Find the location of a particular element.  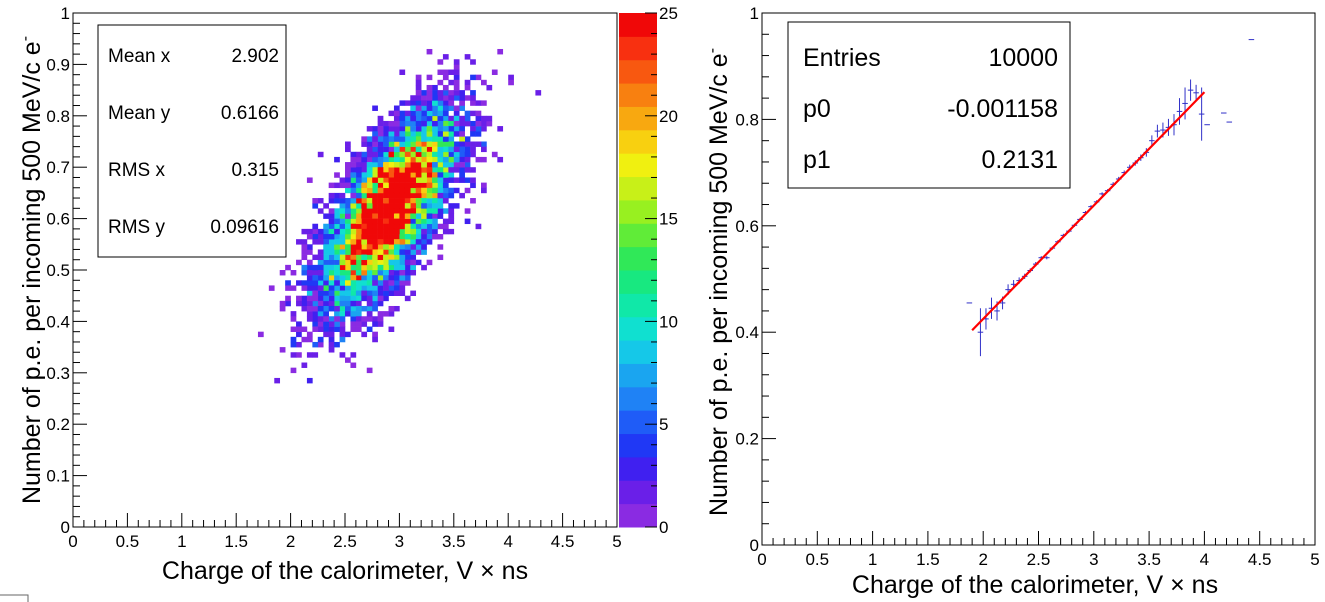

left-y-tick-label: 0.7 is located at coordinates (58, 167).